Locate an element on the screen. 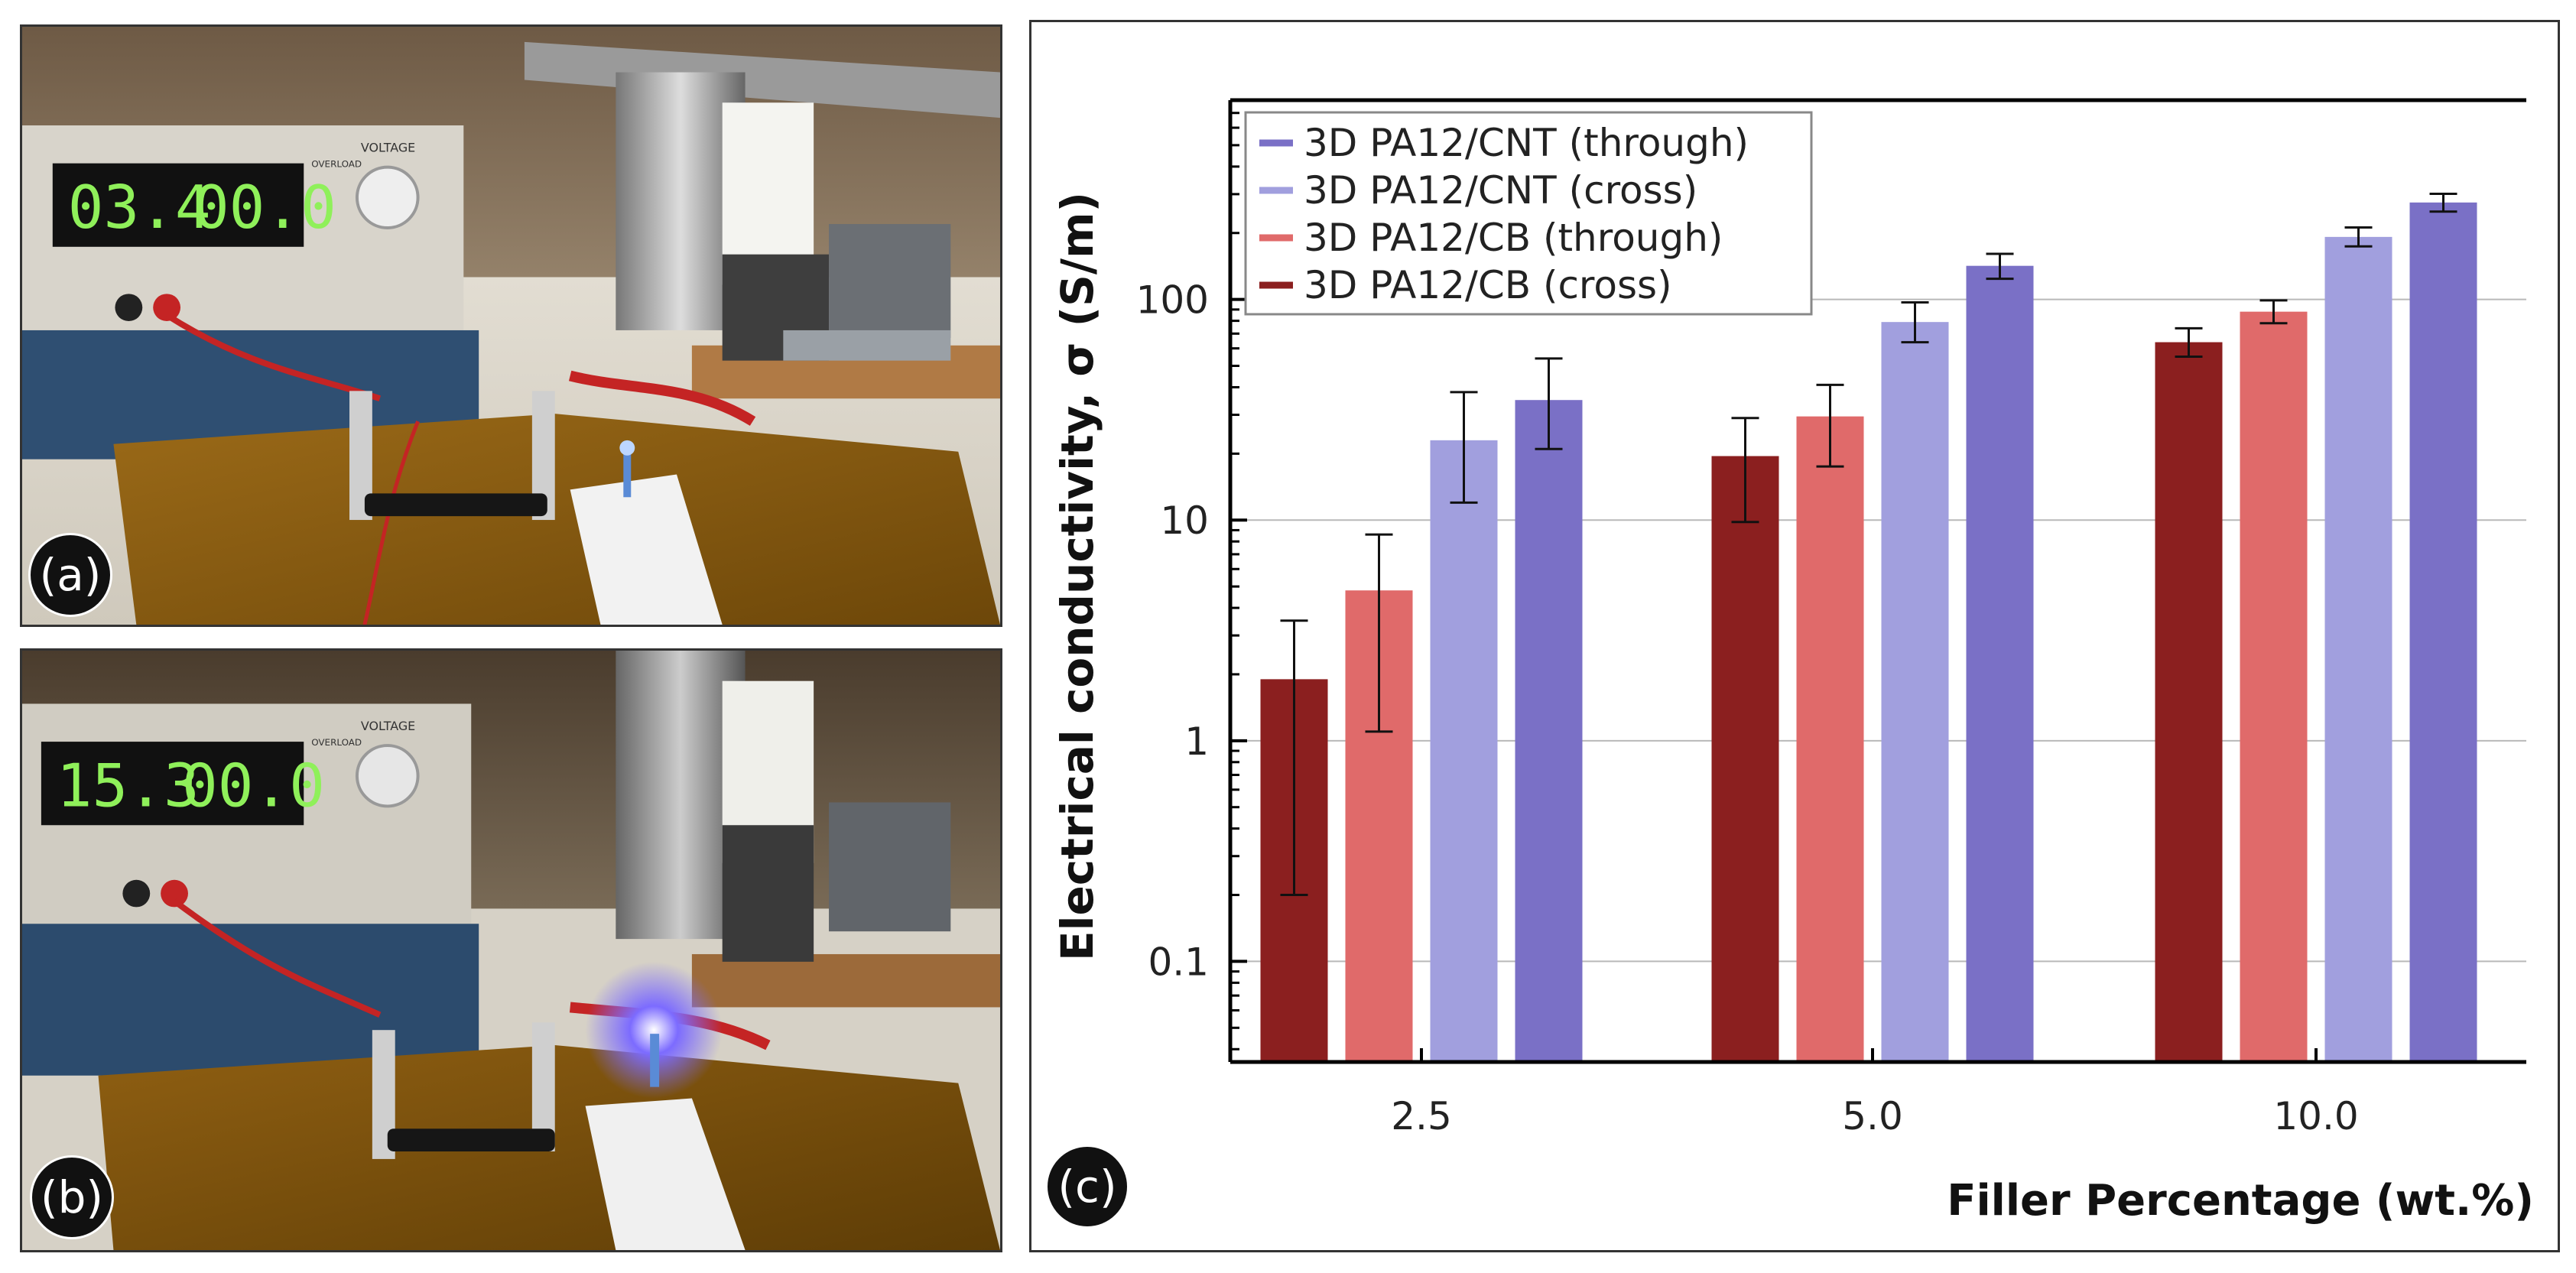 The image size is (2576, 1273). legend-box is located at coordinates (1529, 213).